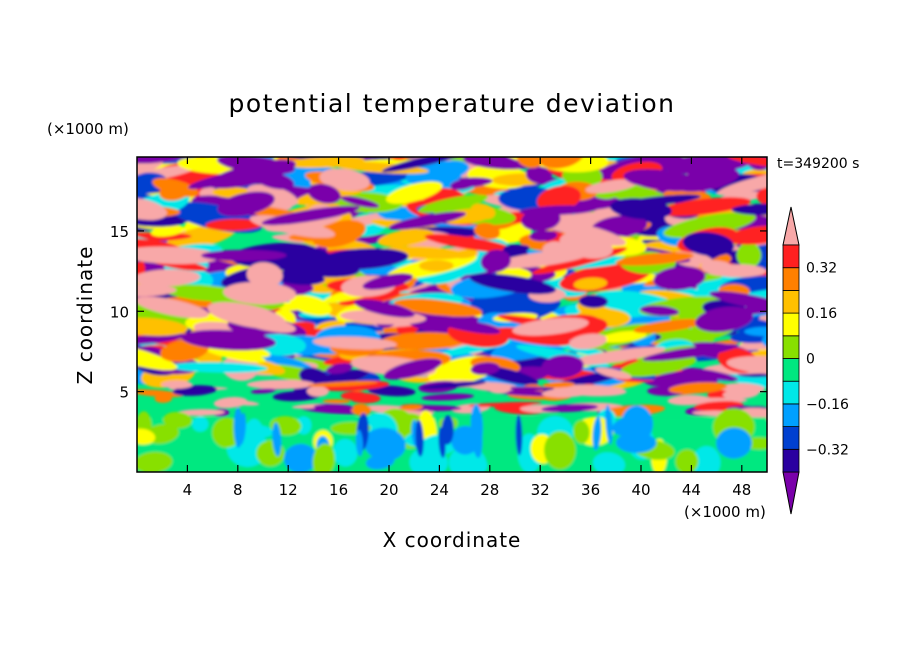 The image size is (904, 654). What do you see at coordinates (791, 226) in the screenshot?
I see `colorbar-top-arrow` at bounding box center [791, 226].